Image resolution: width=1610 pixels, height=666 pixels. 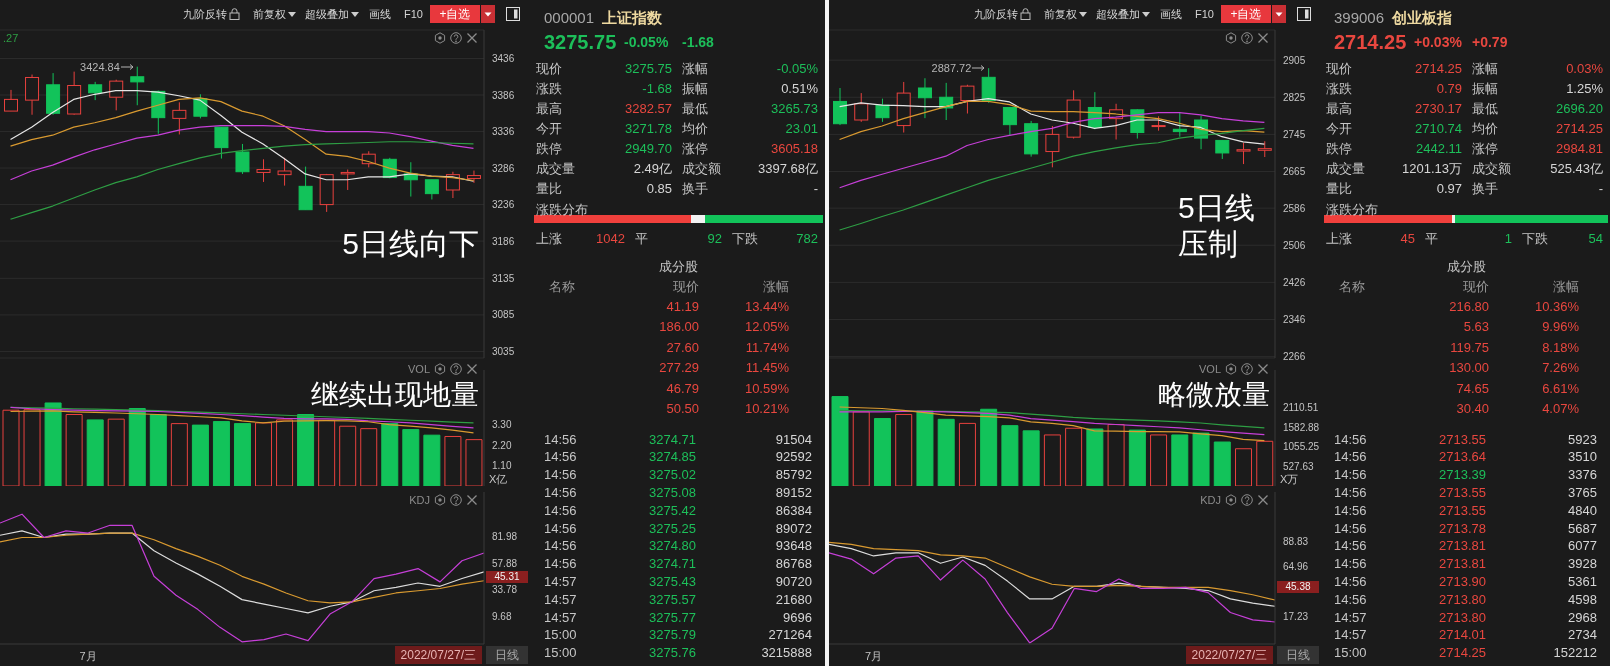 I want to click on text: 成交额, so click(x=701, y=168).